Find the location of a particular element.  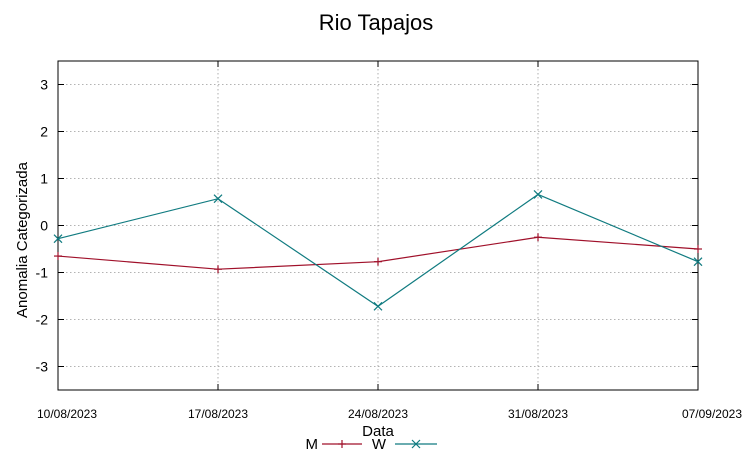

x-tick-label: 07/09/2023 is located at coordinates (712, 414).